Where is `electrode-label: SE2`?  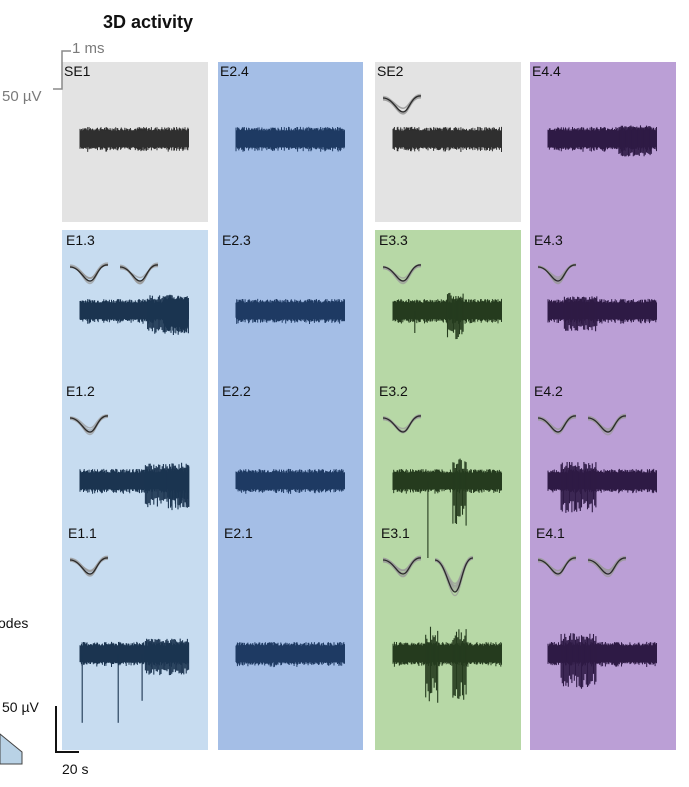 electrode-label: SE2 is located at coordinates (390, 71).